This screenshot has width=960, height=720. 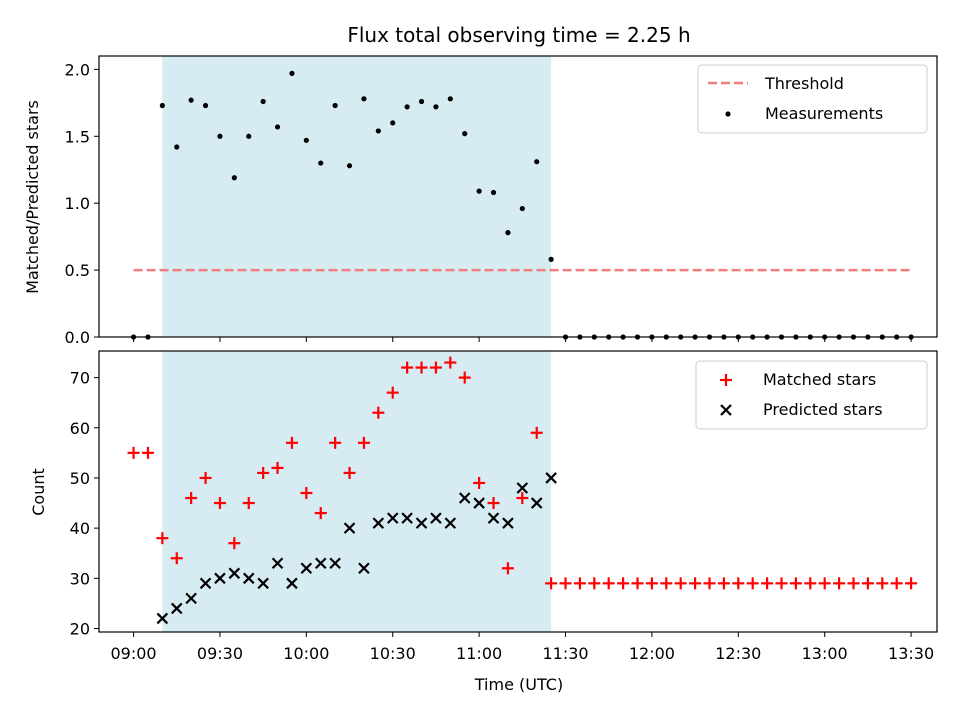 I want to click on x-tick-label: 13:00, so click(x=825, y=653).